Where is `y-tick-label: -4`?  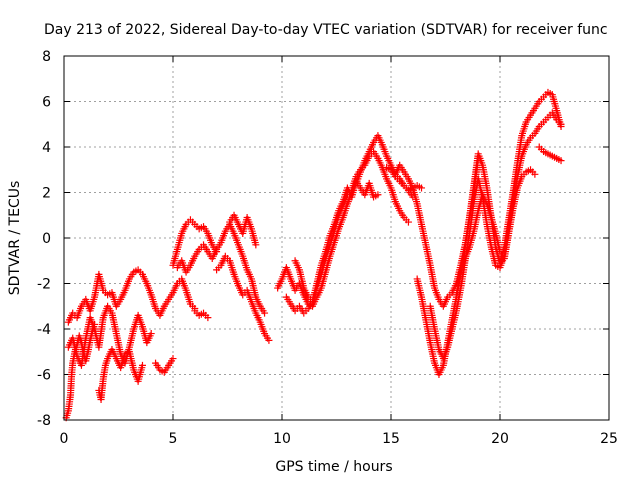 y-tick-label: -4 is located at coordinates (44, 330).